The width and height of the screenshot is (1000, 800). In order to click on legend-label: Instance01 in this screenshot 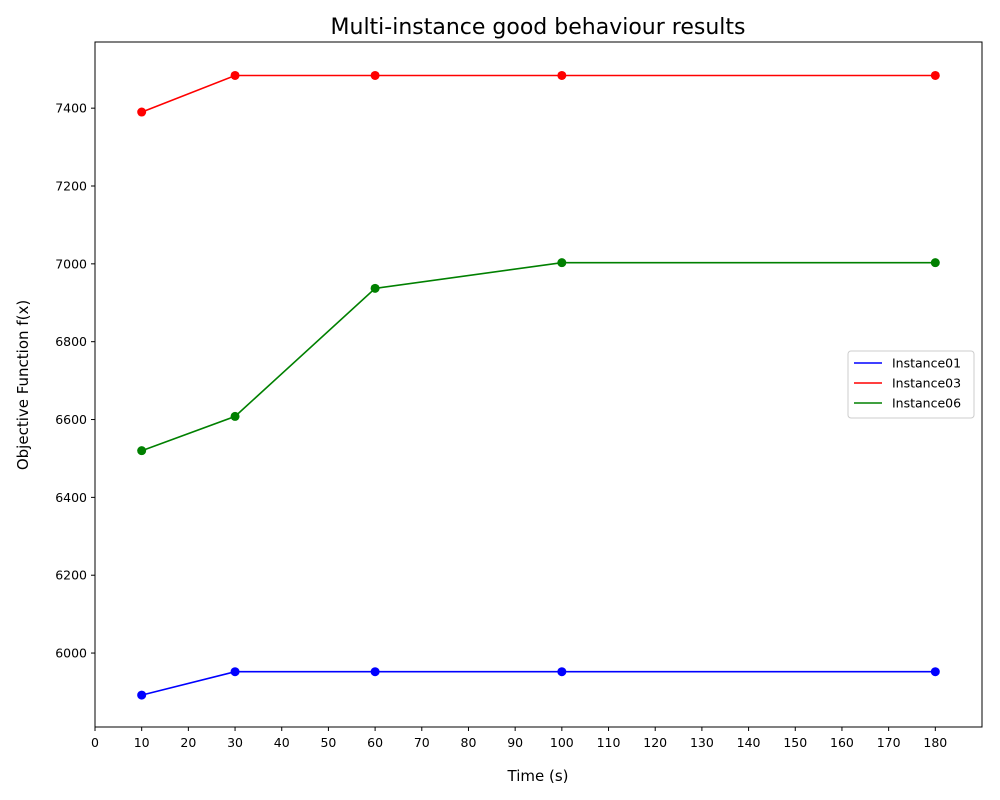, I will do `click(926, 363)`.